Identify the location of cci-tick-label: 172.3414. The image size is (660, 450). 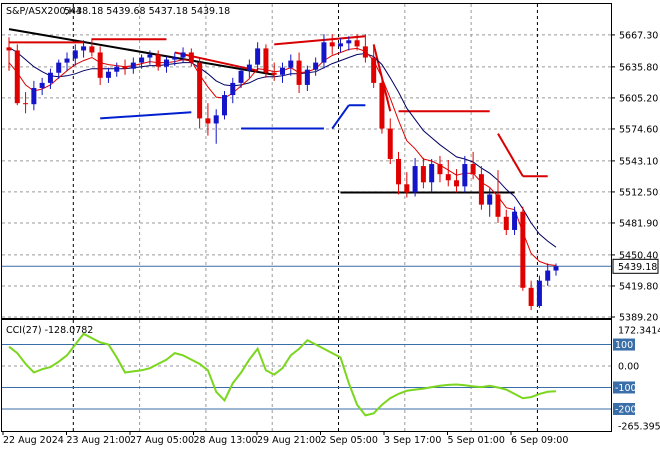
(639, 331).